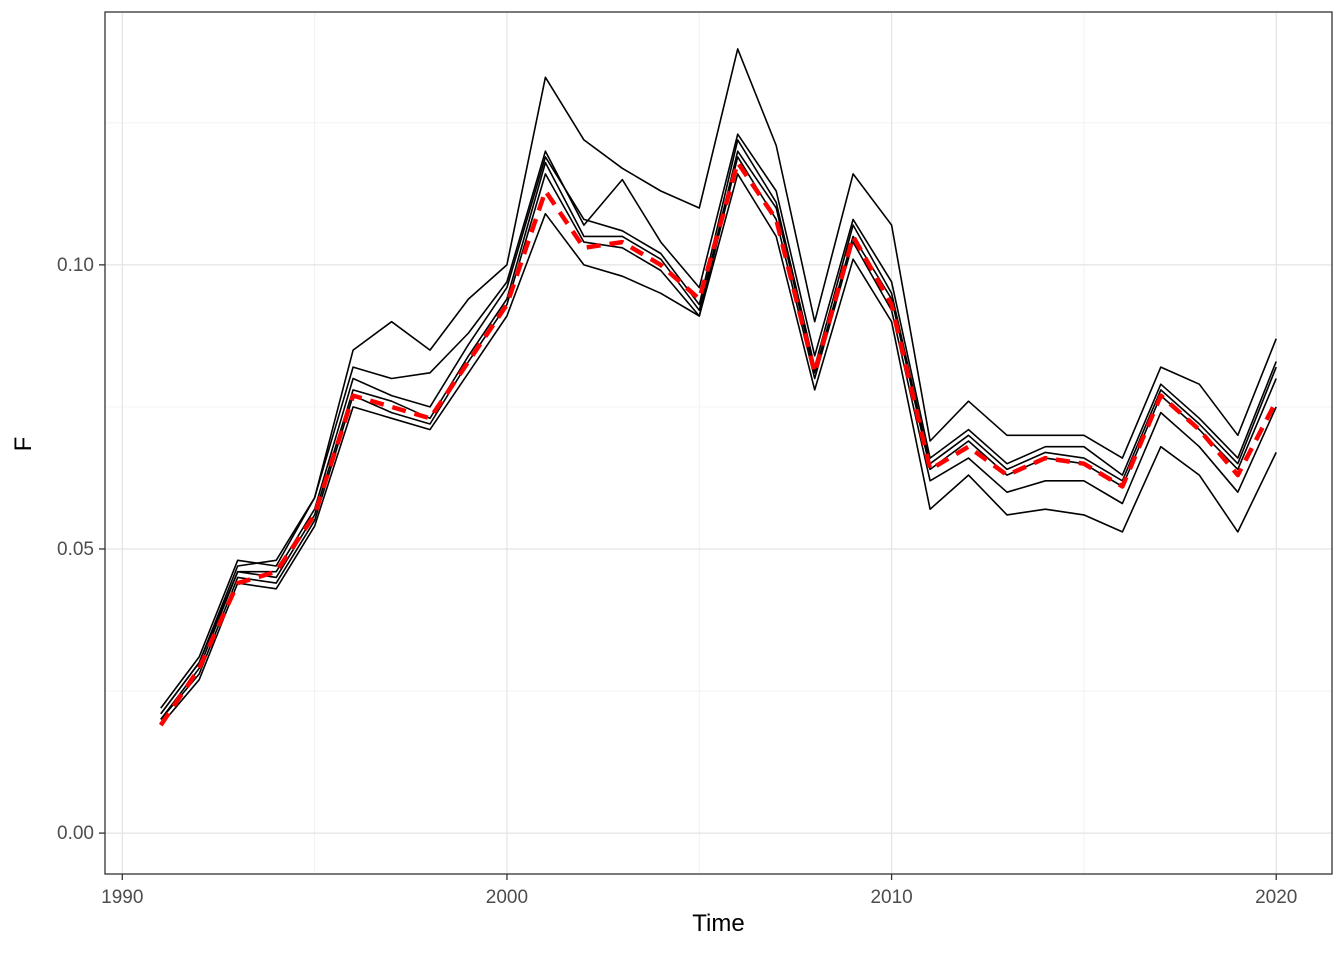 The width and height of the screenshot is (1344, 960). What do you see at coordinates (891, 897) in the screenshot?
I see `x-tick-label: 2010` at bounding box center [891, 897].